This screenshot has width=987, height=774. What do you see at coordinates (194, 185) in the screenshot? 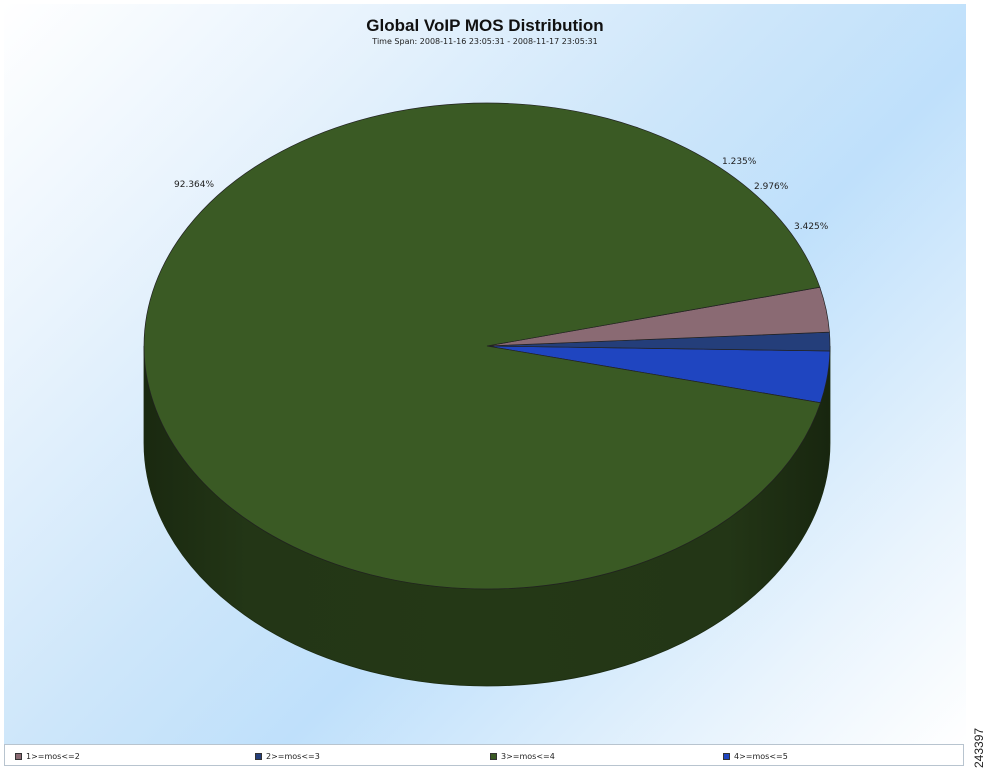
I see `slice-label: 92.364%` at bounding box center [194, 185].